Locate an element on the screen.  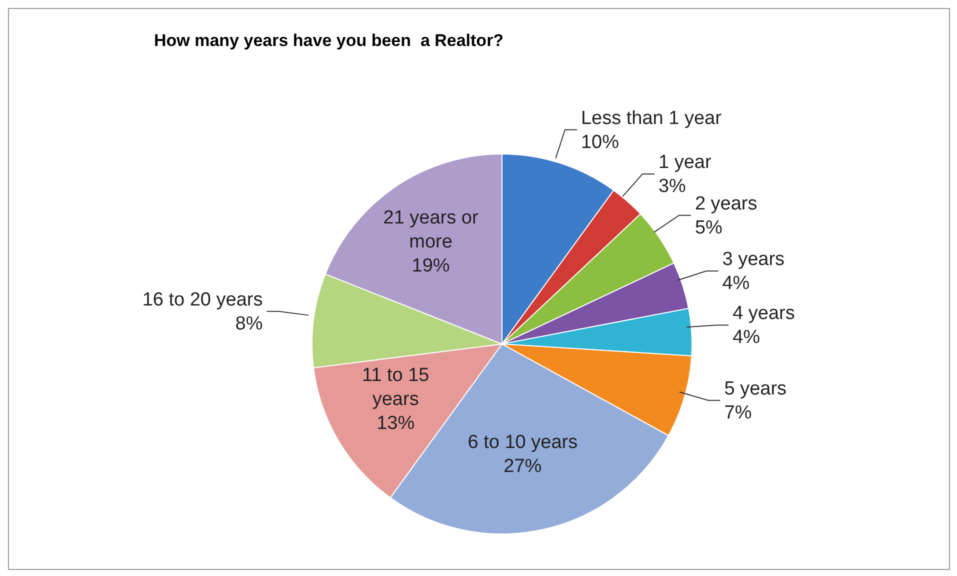
slice-label: 1 year is located at coordinates (685, 161).